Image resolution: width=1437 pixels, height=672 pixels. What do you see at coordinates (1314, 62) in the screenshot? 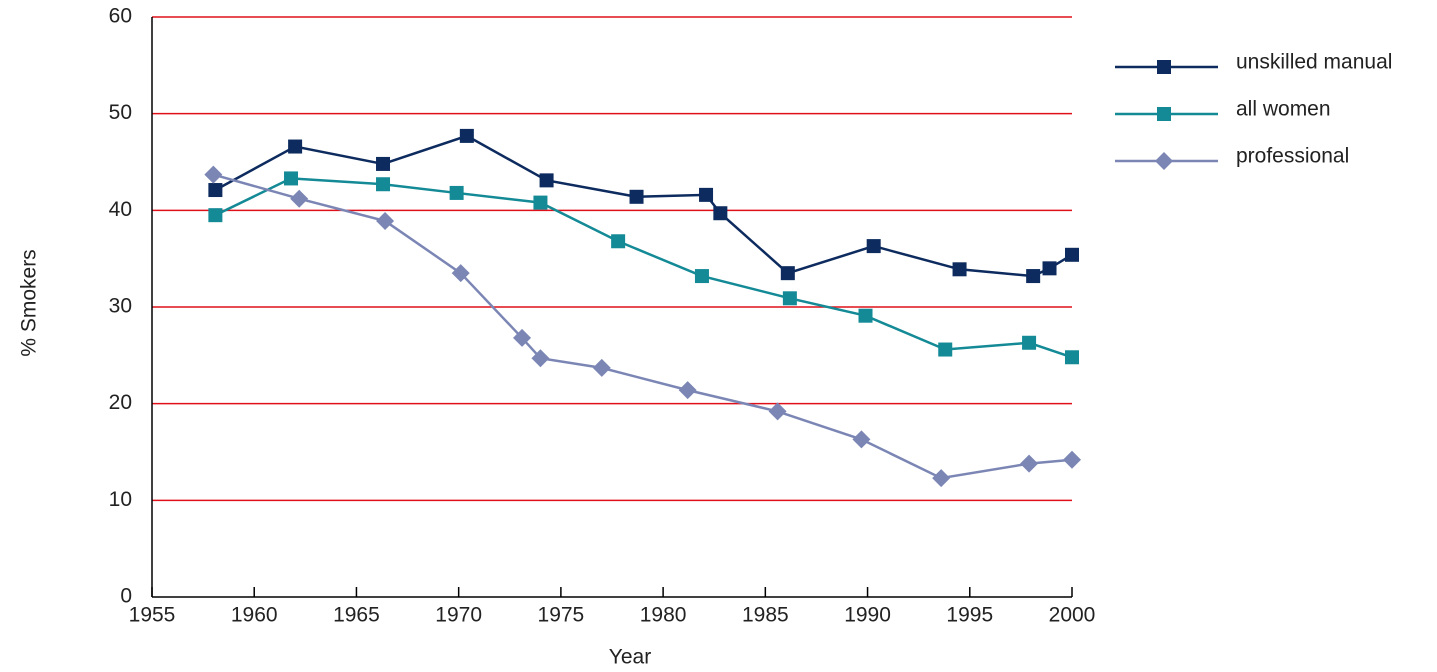
I see `legend-label: unskilled manual` at bounding box center [1314, 62].